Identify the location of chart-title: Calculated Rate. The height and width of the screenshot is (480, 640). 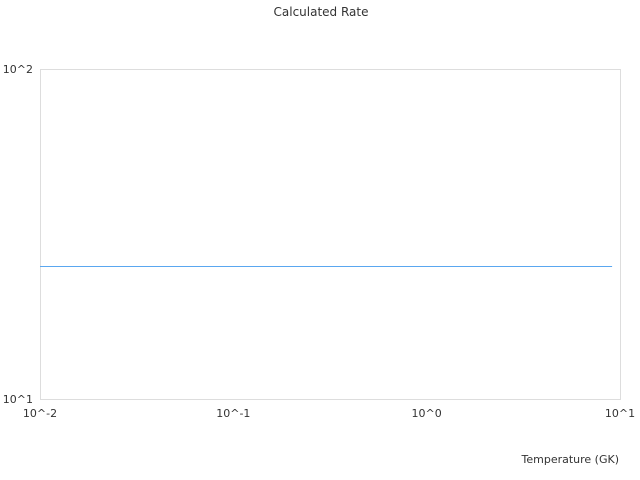
(321, 12).